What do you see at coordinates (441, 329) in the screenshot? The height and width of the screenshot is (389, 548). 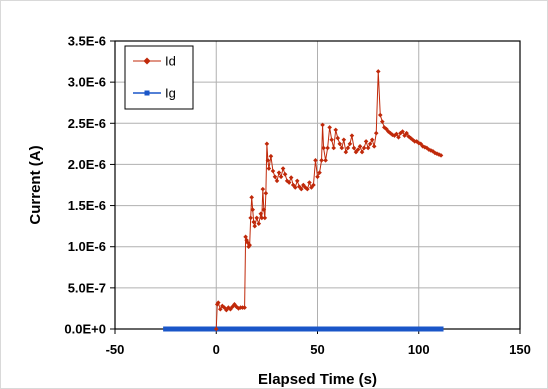 I see `data-point-ig` at bounding box center [441, 329].